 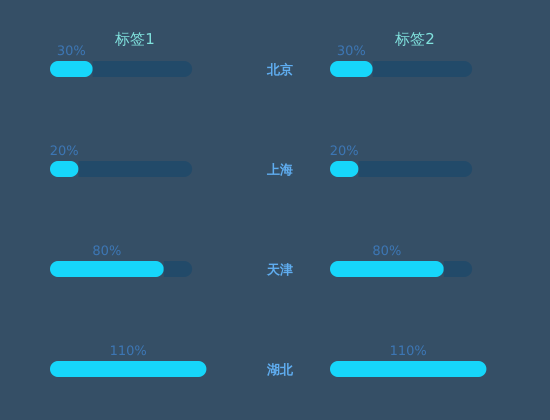 What do you see at coordinates (135, 39) in the screenshot?
I see `title: 标签1` at bounding box center [135, 39].